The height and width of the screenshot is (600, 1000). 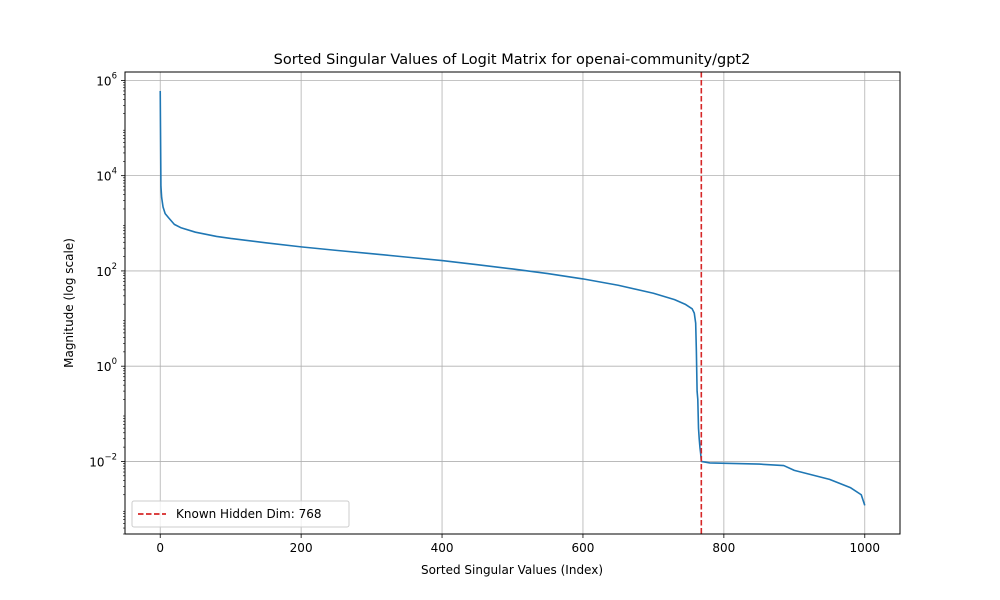 I want to click on y-tick-label: 10⁶, so click(x=106, y=79).